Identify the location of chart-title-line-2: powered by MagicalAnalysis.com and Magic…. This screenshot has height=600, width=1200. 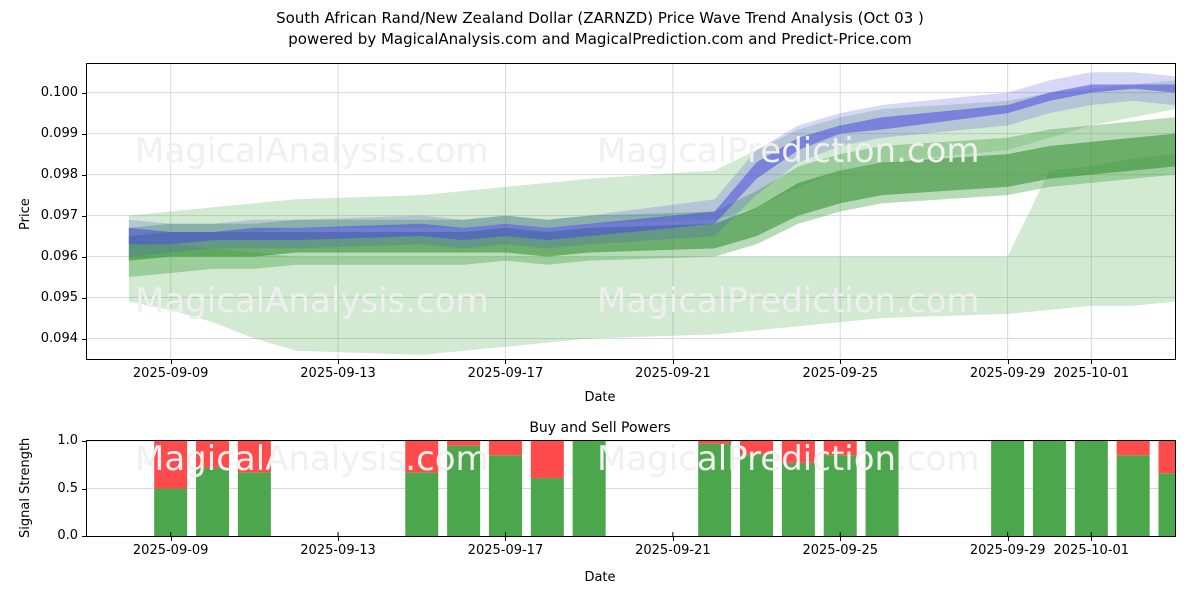
(600, 39).